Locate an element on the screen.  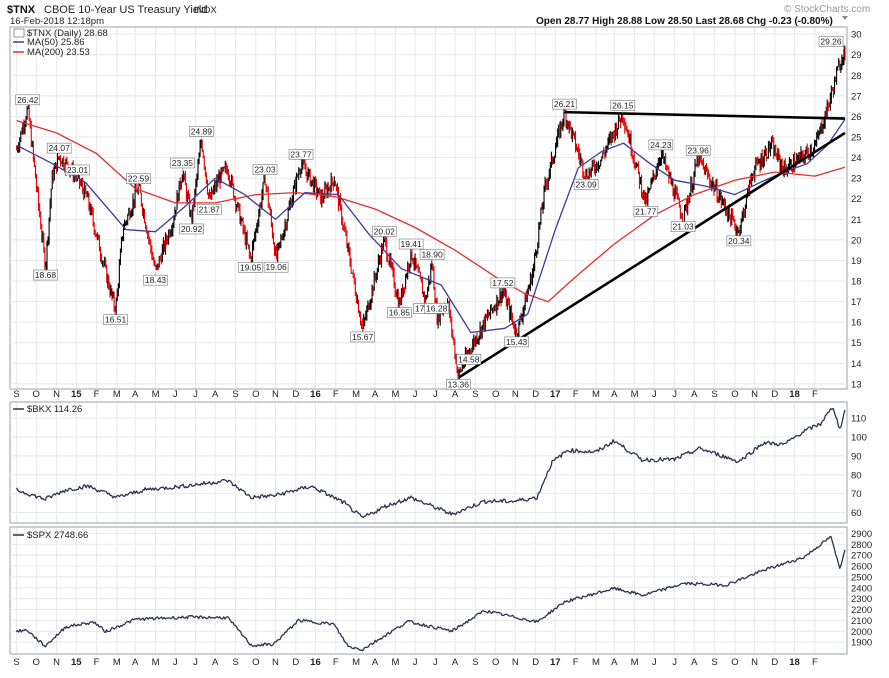
y-tick: 15 is located at coordinates (856, 343).